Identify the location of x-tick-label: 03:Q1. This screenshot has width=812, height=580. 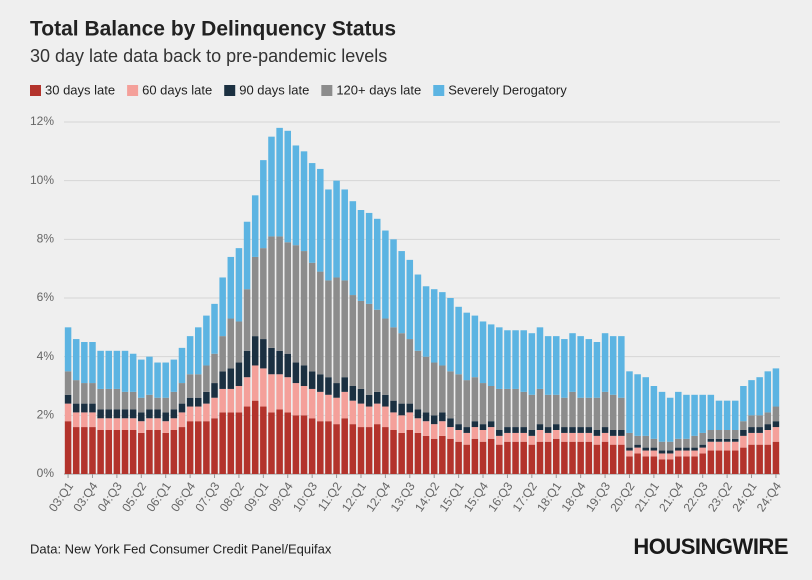
(61, 496).